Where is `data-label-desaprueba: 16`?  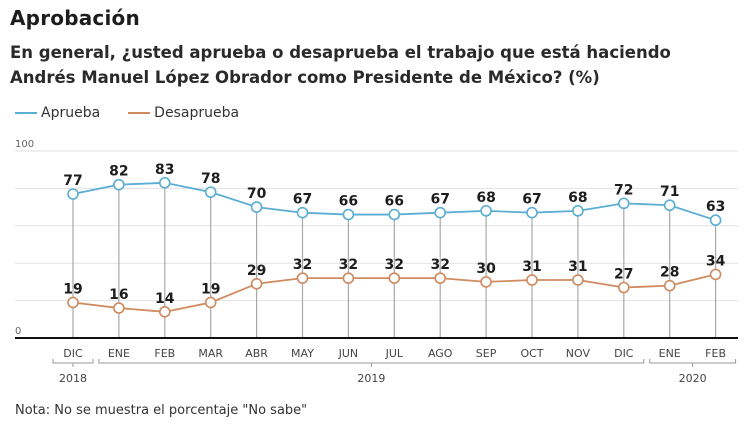
data-label-desaprueba: 16 is located at coordinates (118, 295).